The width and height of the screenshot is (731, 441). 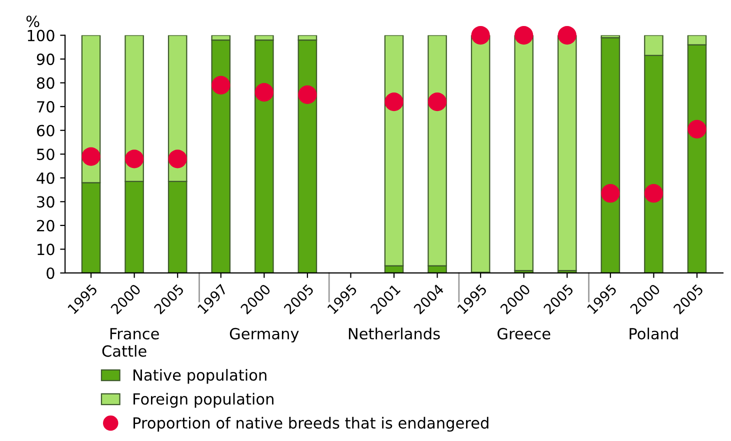 I want to click on legend-label: Native population, so click(x=200, y=376).